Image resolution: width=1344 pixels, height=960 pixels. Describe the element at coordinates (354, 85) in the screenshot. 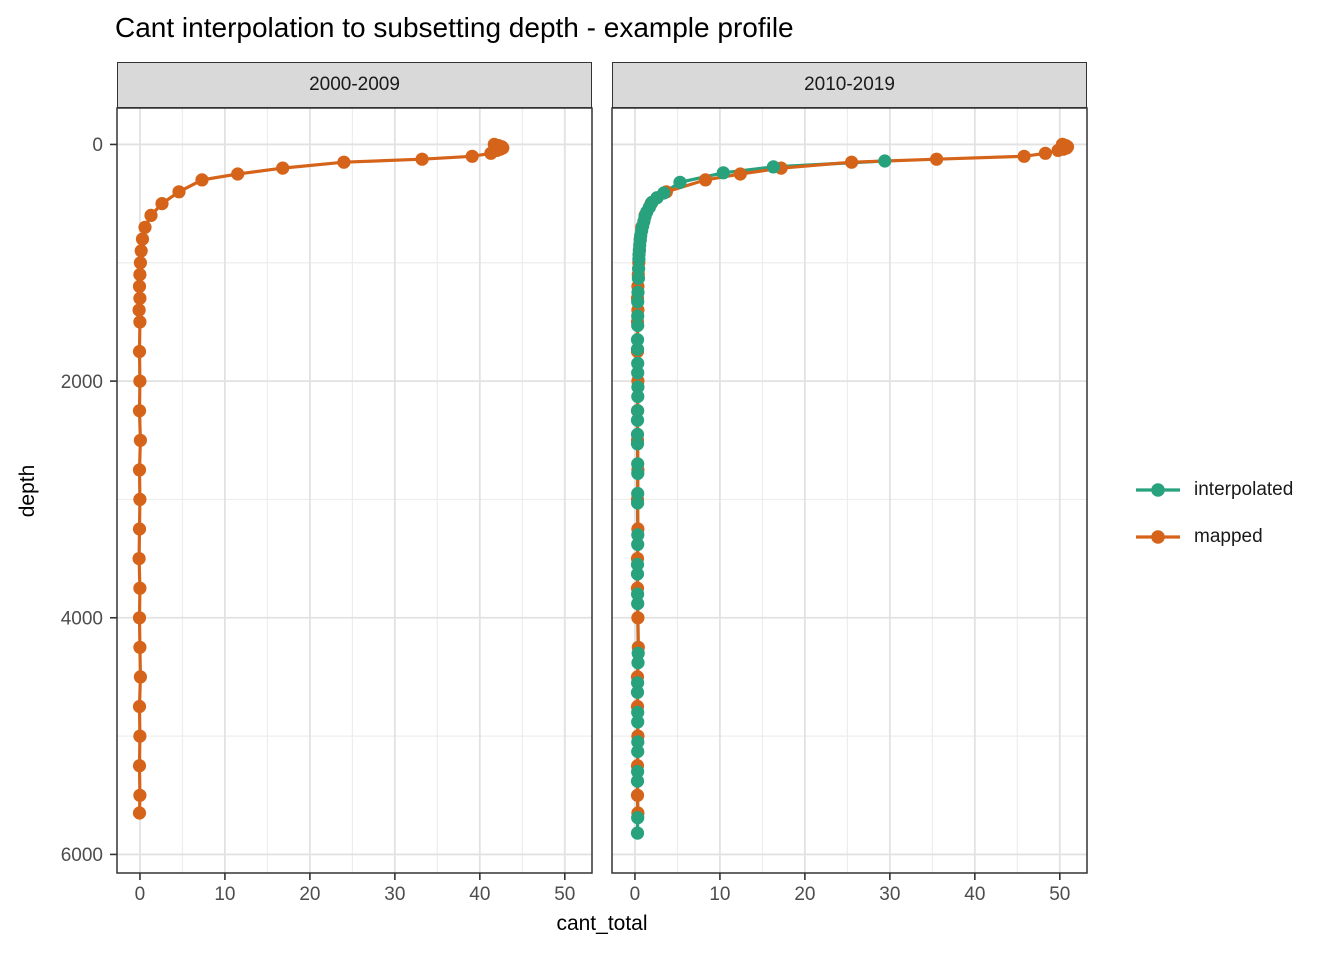

I see `facet-strip-2000-2009: 2000-2009` at that location.